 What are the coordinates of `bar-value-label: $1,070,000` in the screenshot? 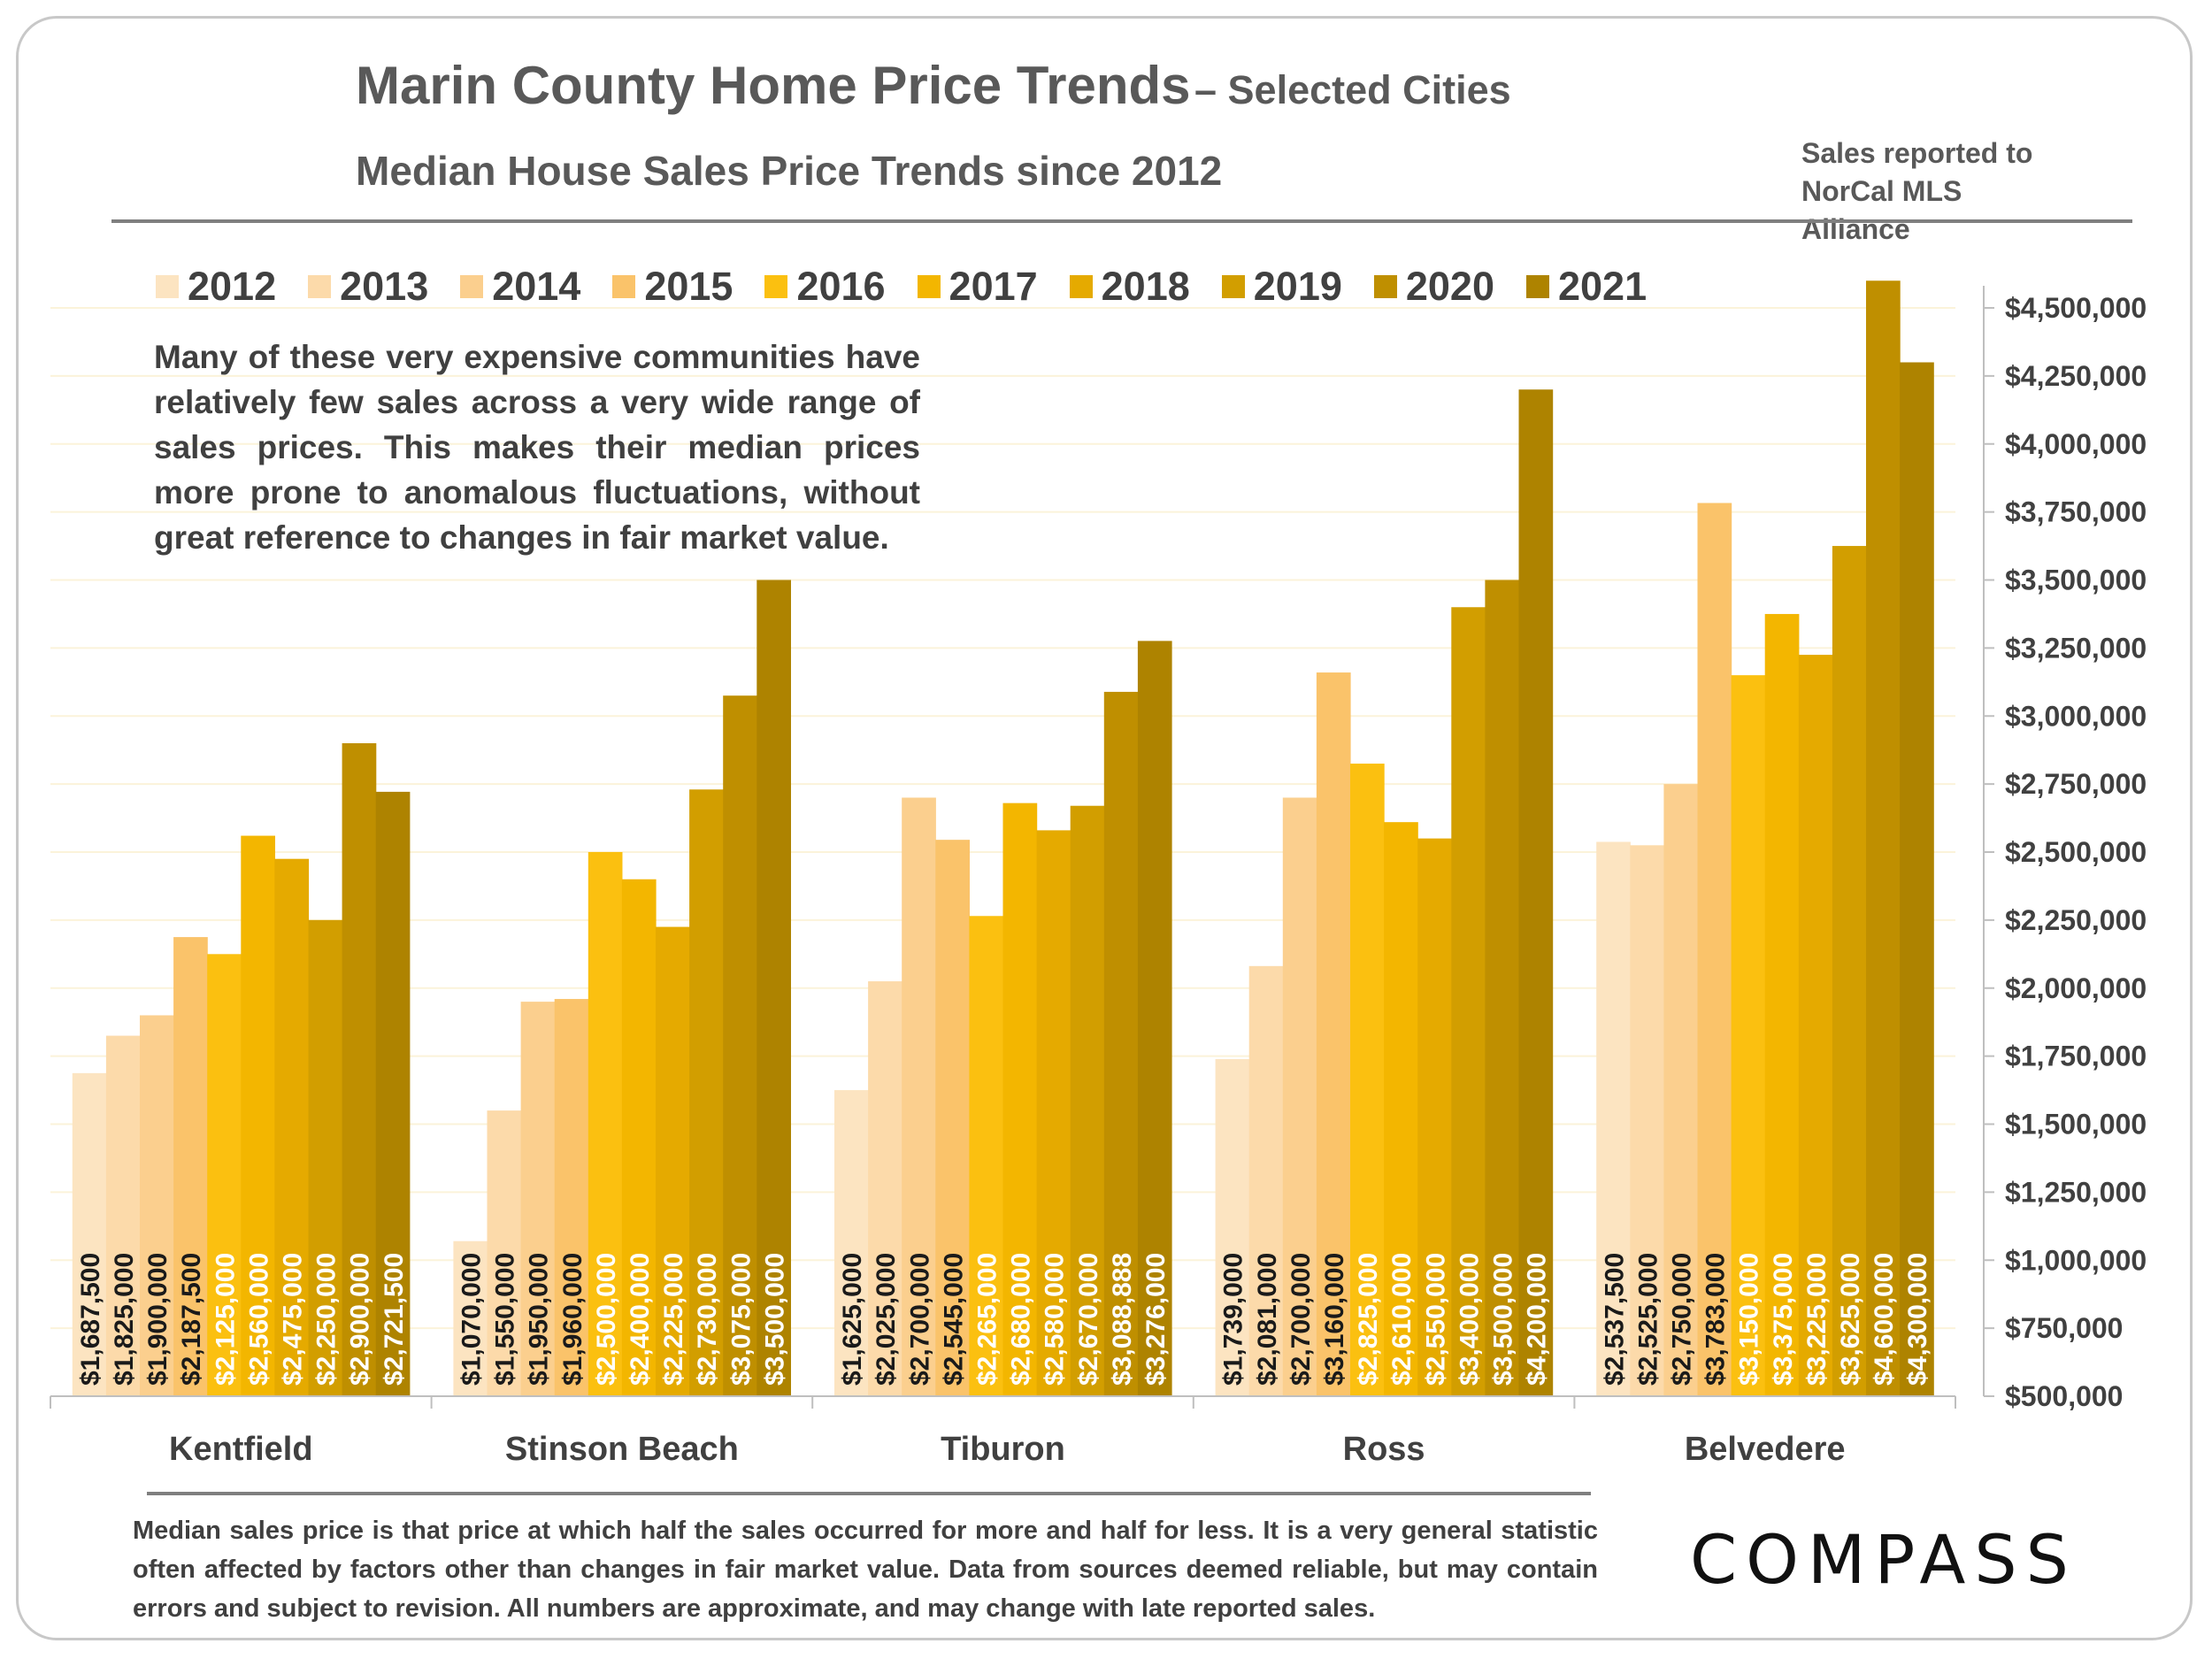 It's located at (472, 1320).